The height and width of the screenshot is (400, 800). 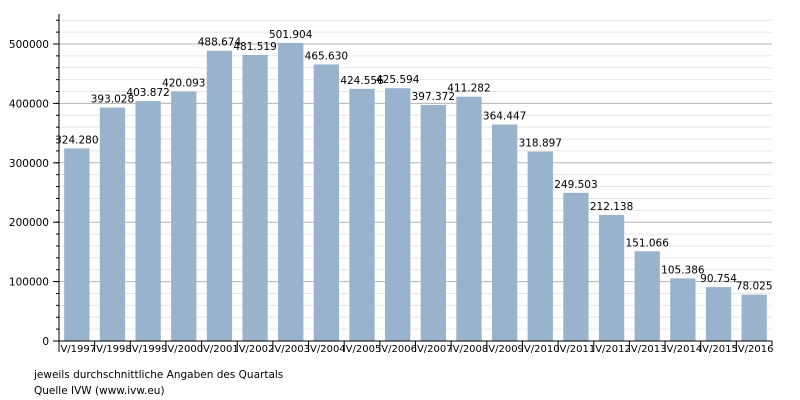 I want to click on x-tick-label: IV/2016, so click(x=754, y=349).